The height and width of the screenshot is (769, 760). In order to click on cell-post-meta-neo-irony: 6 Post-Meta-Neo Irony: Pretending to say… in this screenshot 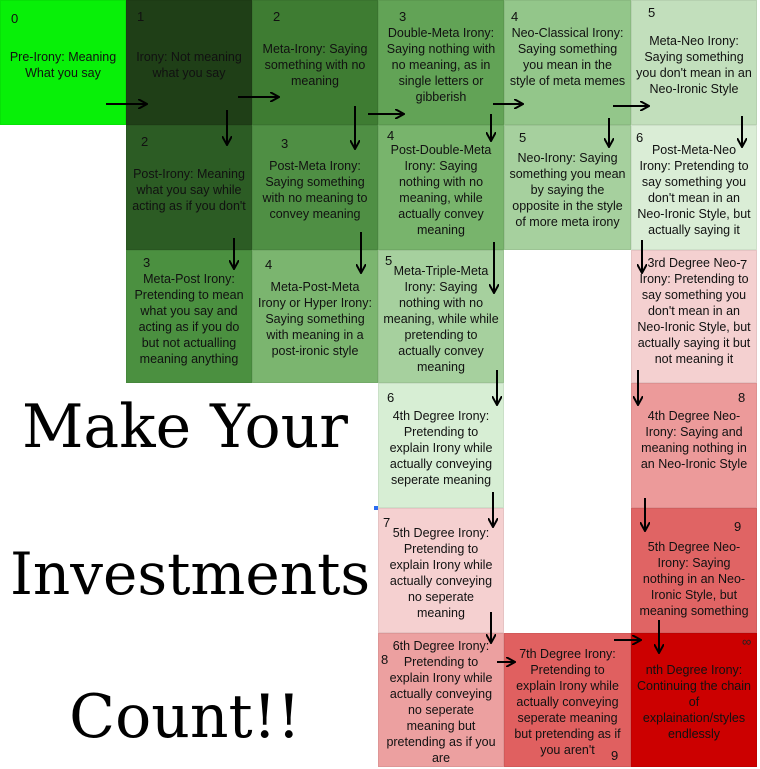, I will do `click(694, 187)`.